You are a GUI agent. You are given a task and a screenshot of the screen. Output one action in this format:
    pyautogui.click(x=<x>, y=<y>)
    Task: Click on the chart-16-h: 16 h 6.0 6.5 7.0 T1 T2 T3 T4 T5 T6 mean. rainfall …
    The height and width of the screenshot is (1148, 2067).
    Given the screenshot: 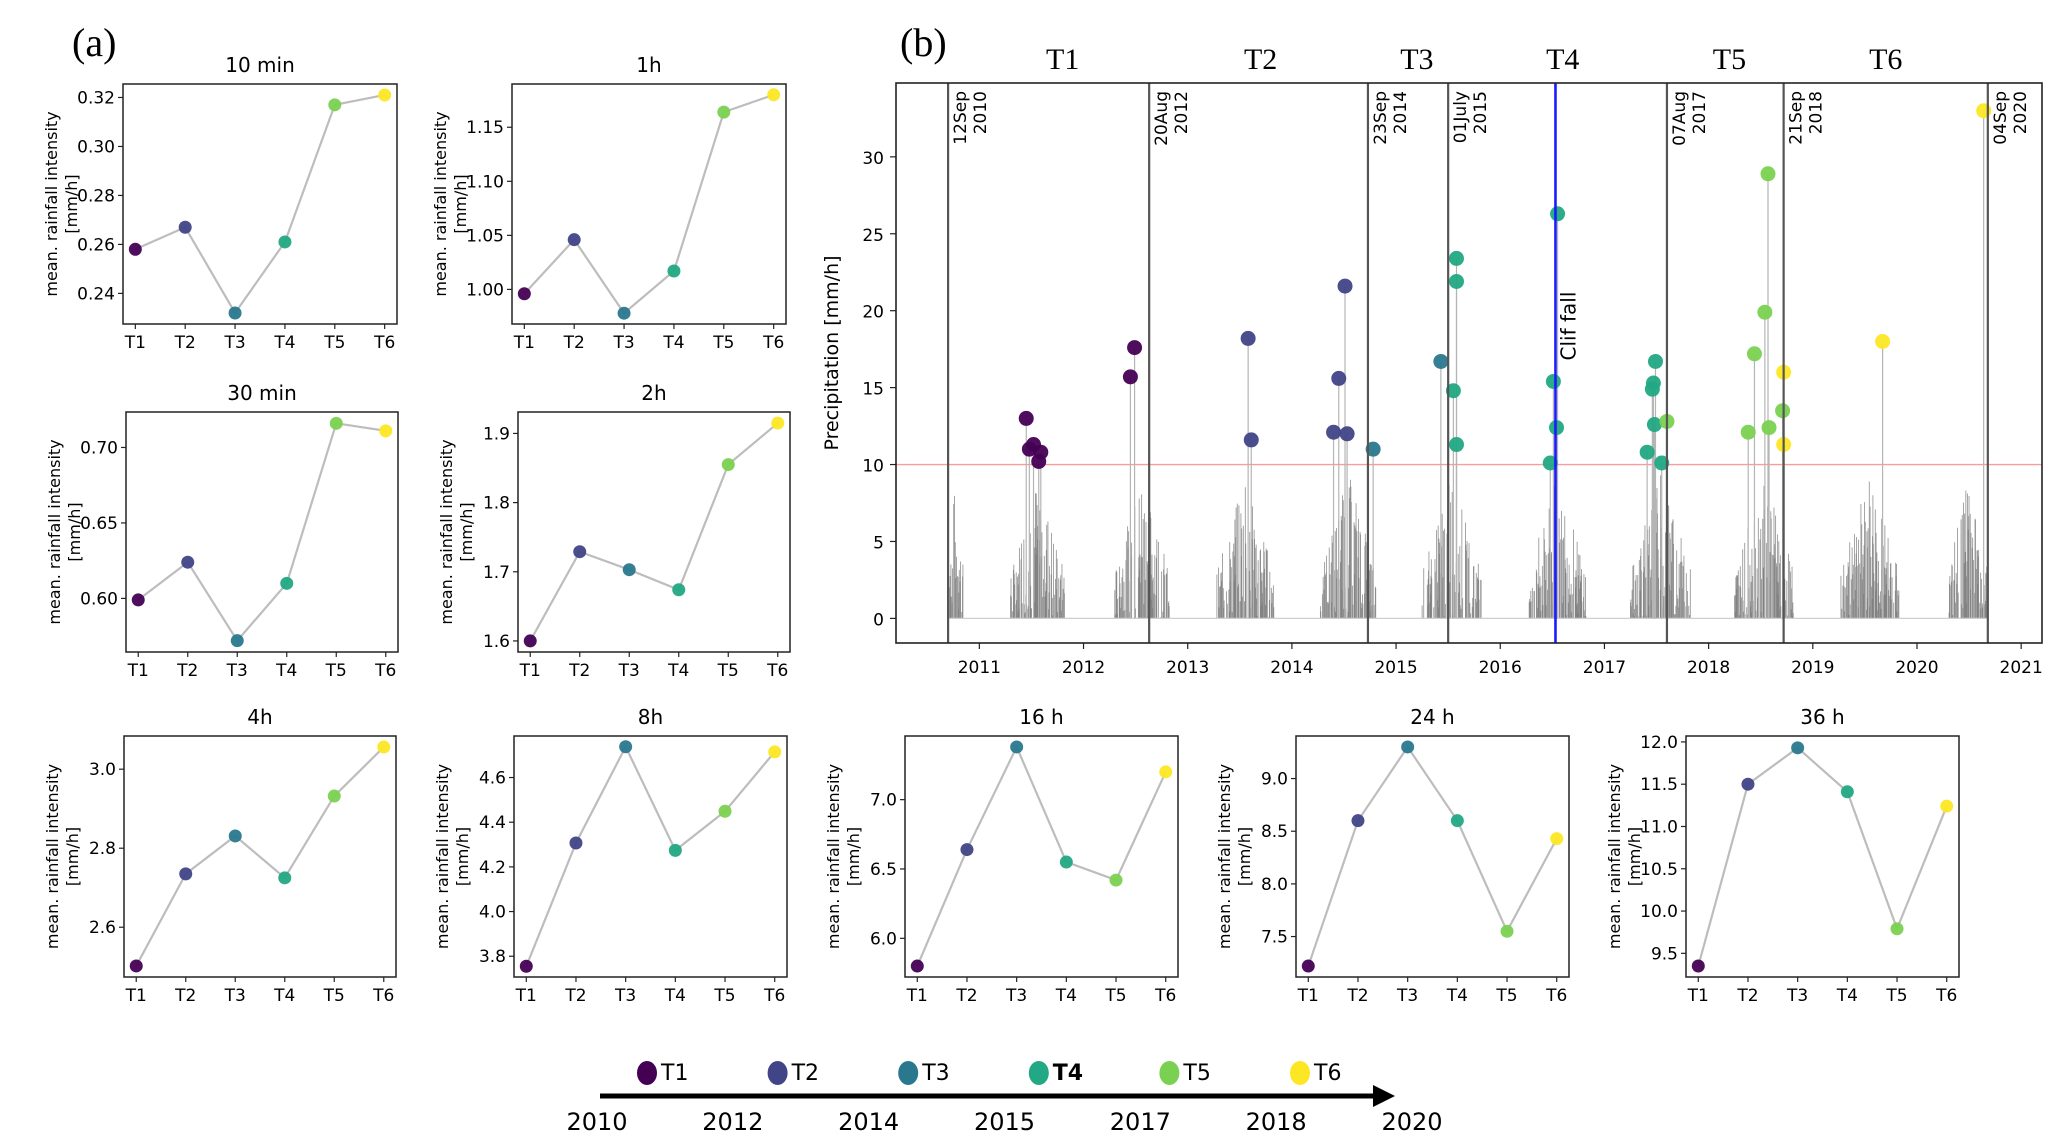 What is the action you would take?
    pyautogui.click(x=1001, y=855)
    